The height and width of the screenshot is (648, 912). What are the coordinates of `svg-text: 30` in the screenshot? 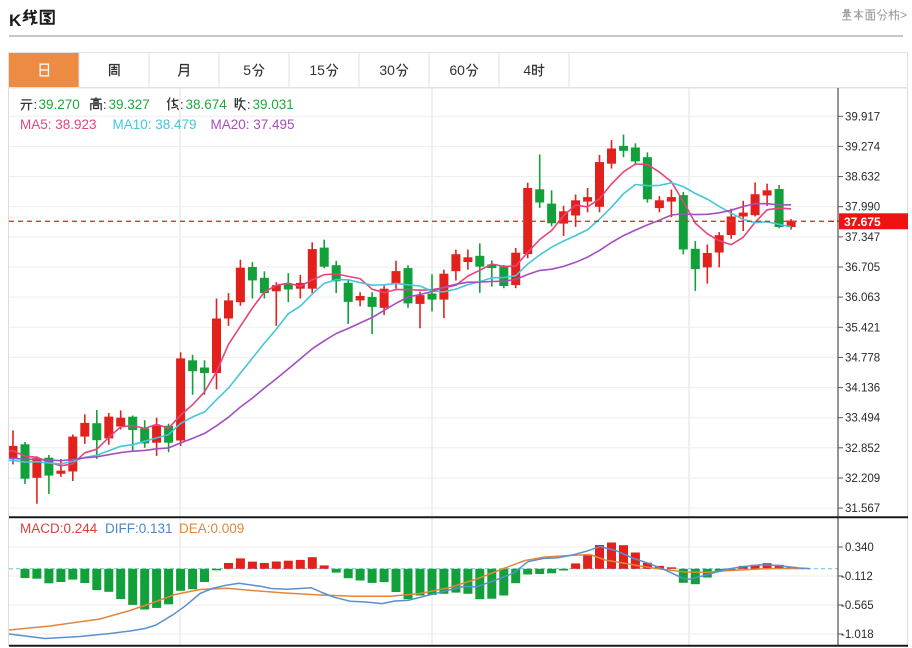 It's located at (387, 70).